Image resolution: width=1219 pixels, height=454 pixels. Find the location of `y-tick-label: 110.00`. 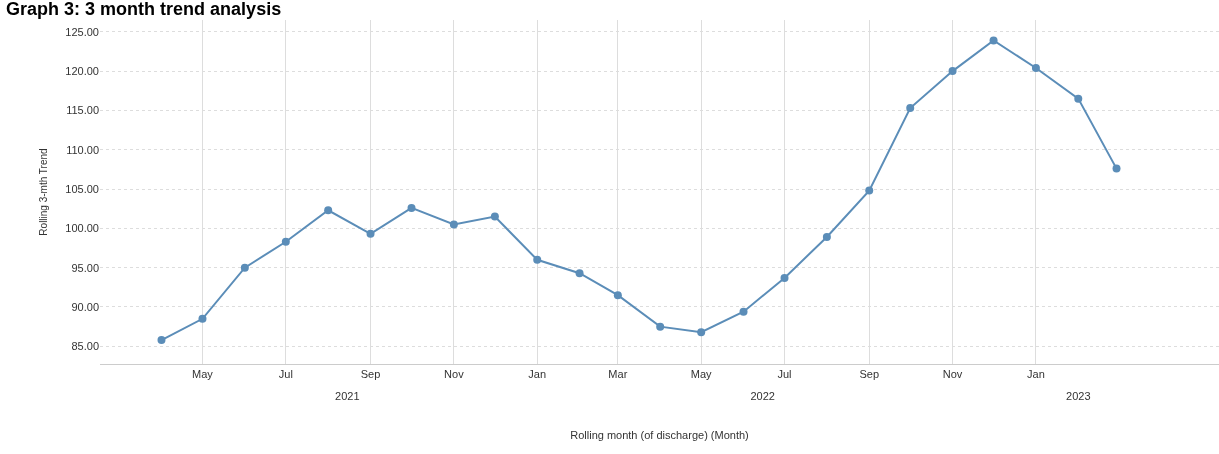

y-tick-label: 110.00 is located at coordinates (82, 149).